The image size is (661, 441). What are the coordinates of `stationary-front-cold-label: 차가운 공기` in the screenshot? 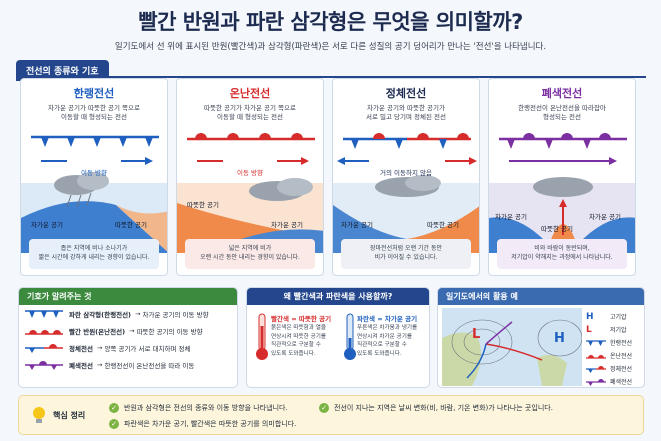 It's located at (357, 225).